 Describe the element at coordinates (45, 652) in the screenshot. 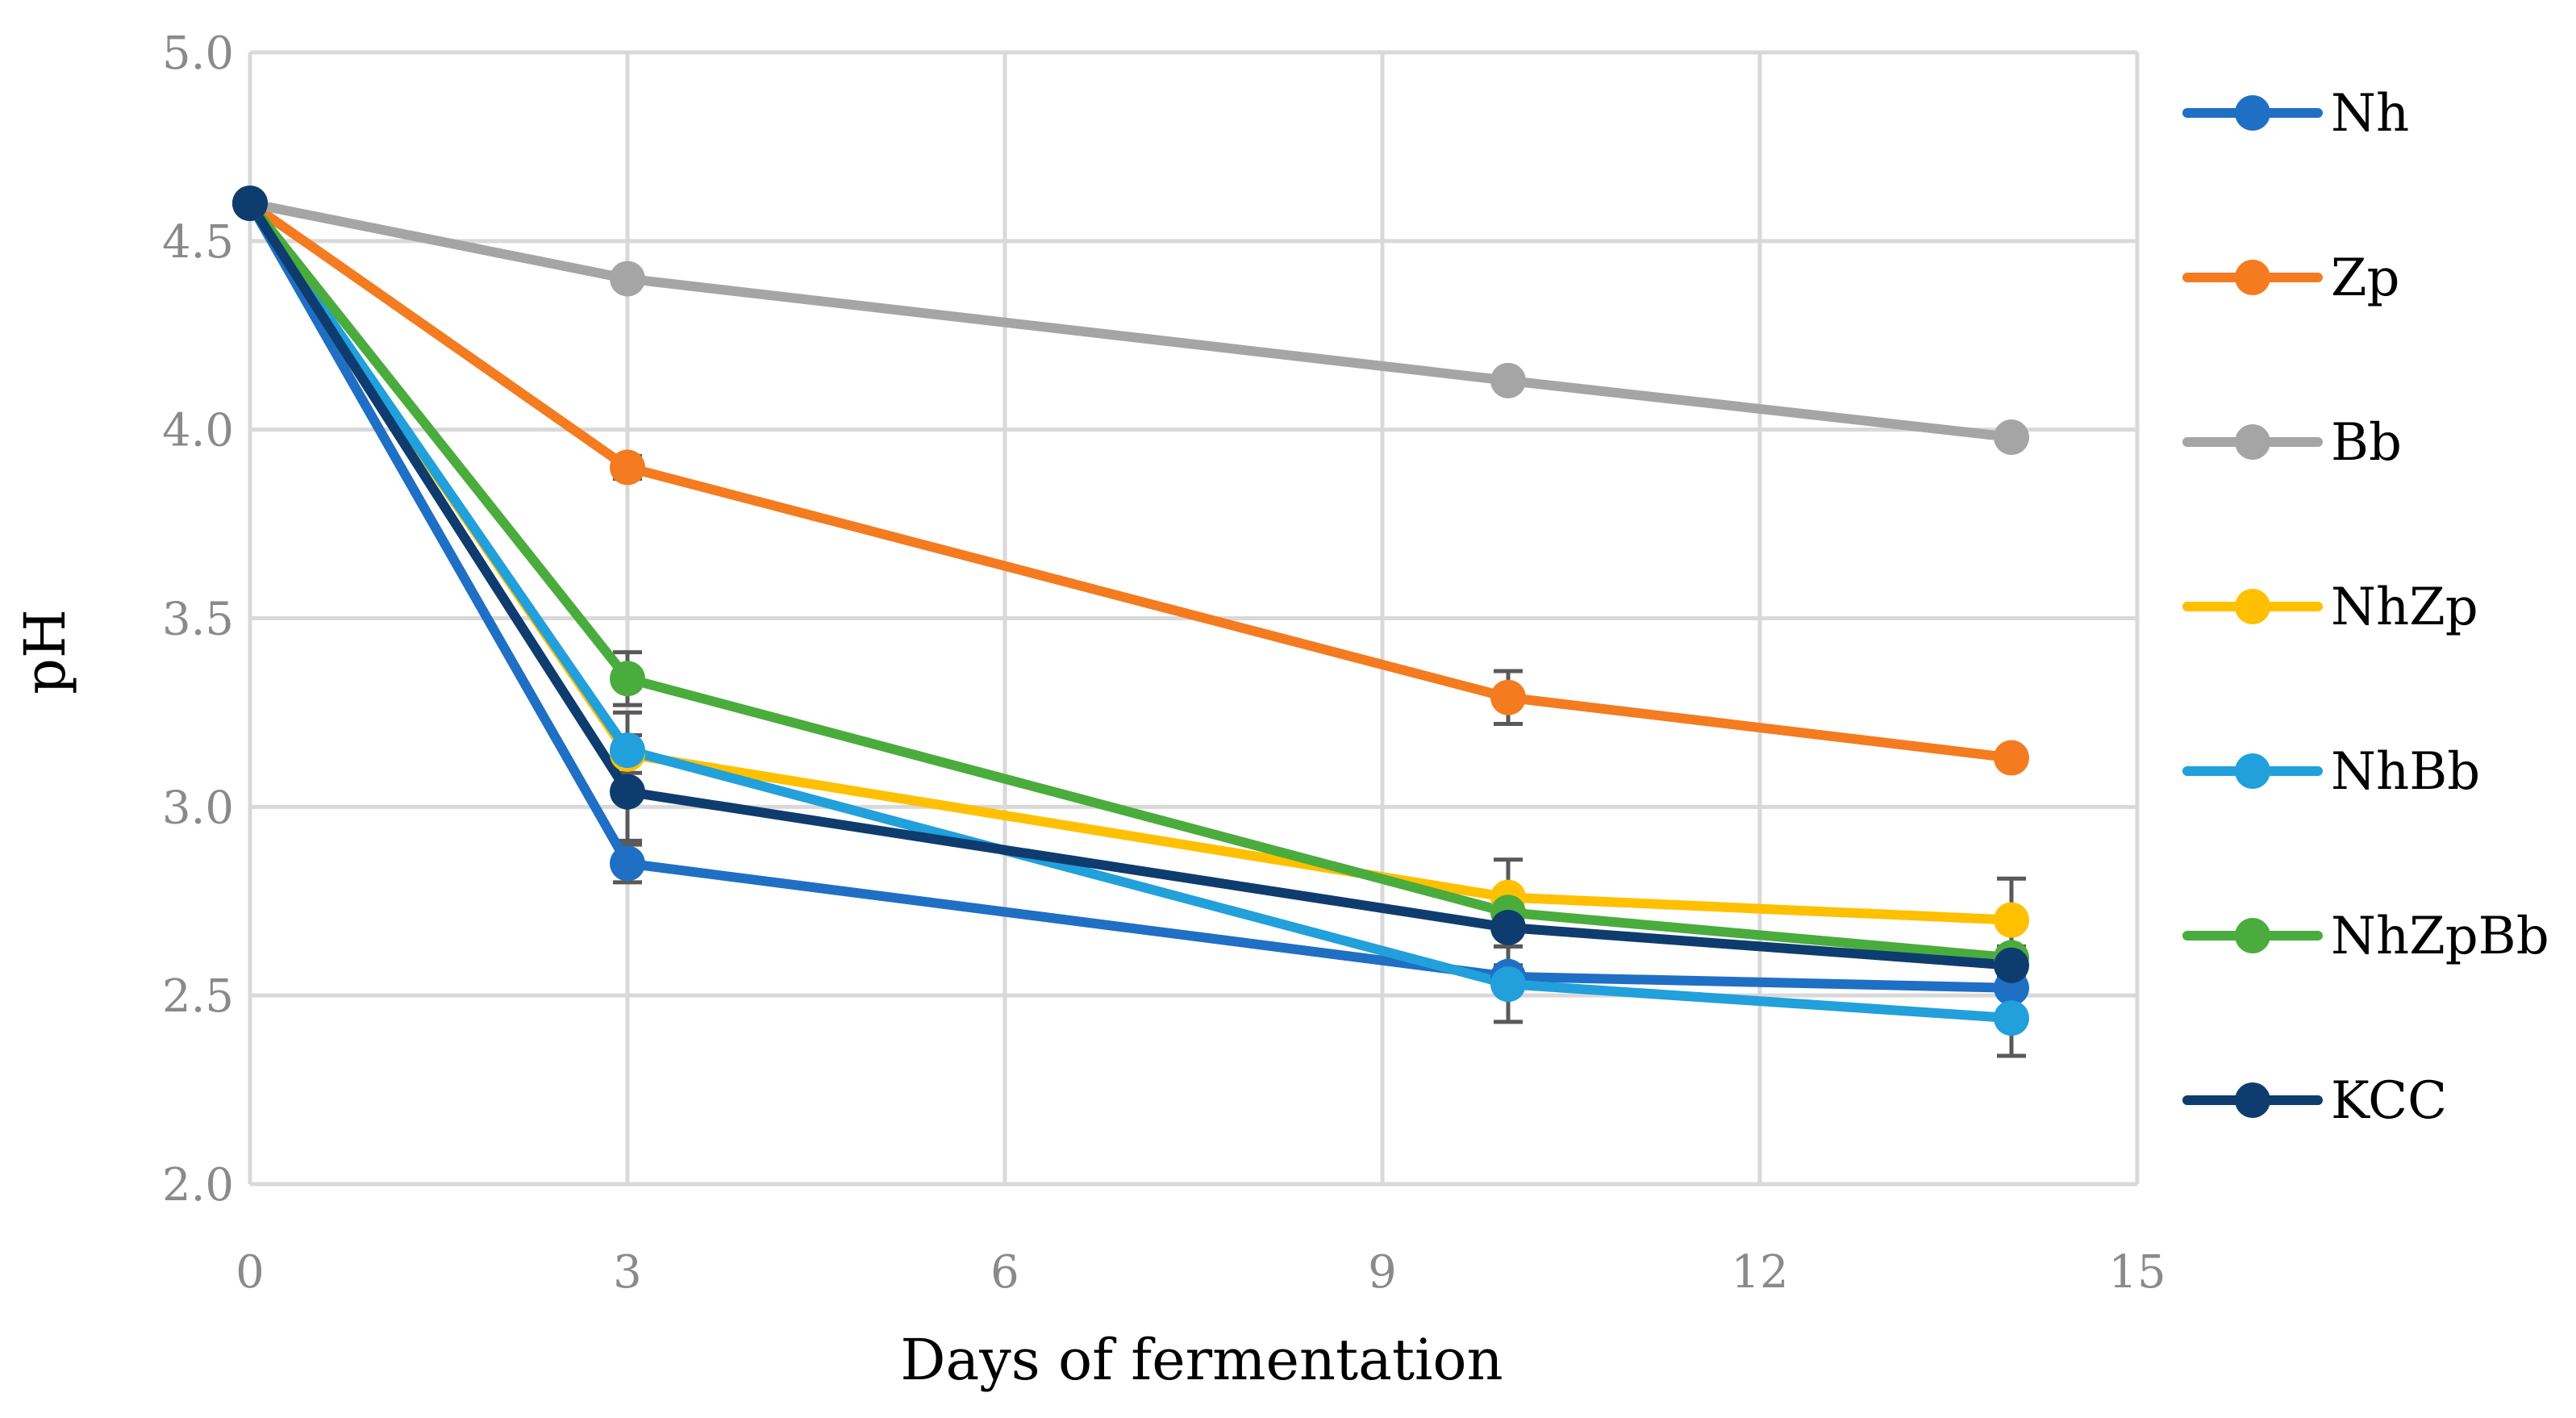

I see `y-axis-title: pH` at that location.